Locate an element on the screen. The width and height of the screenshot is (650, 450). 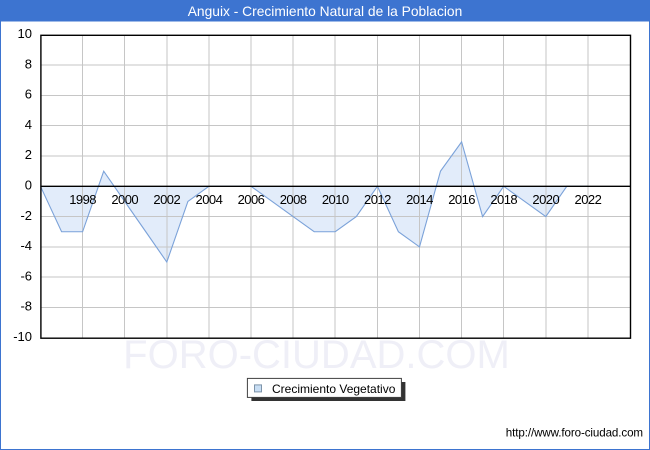
svg-text: 2006 is located at coordinates (251, 199).